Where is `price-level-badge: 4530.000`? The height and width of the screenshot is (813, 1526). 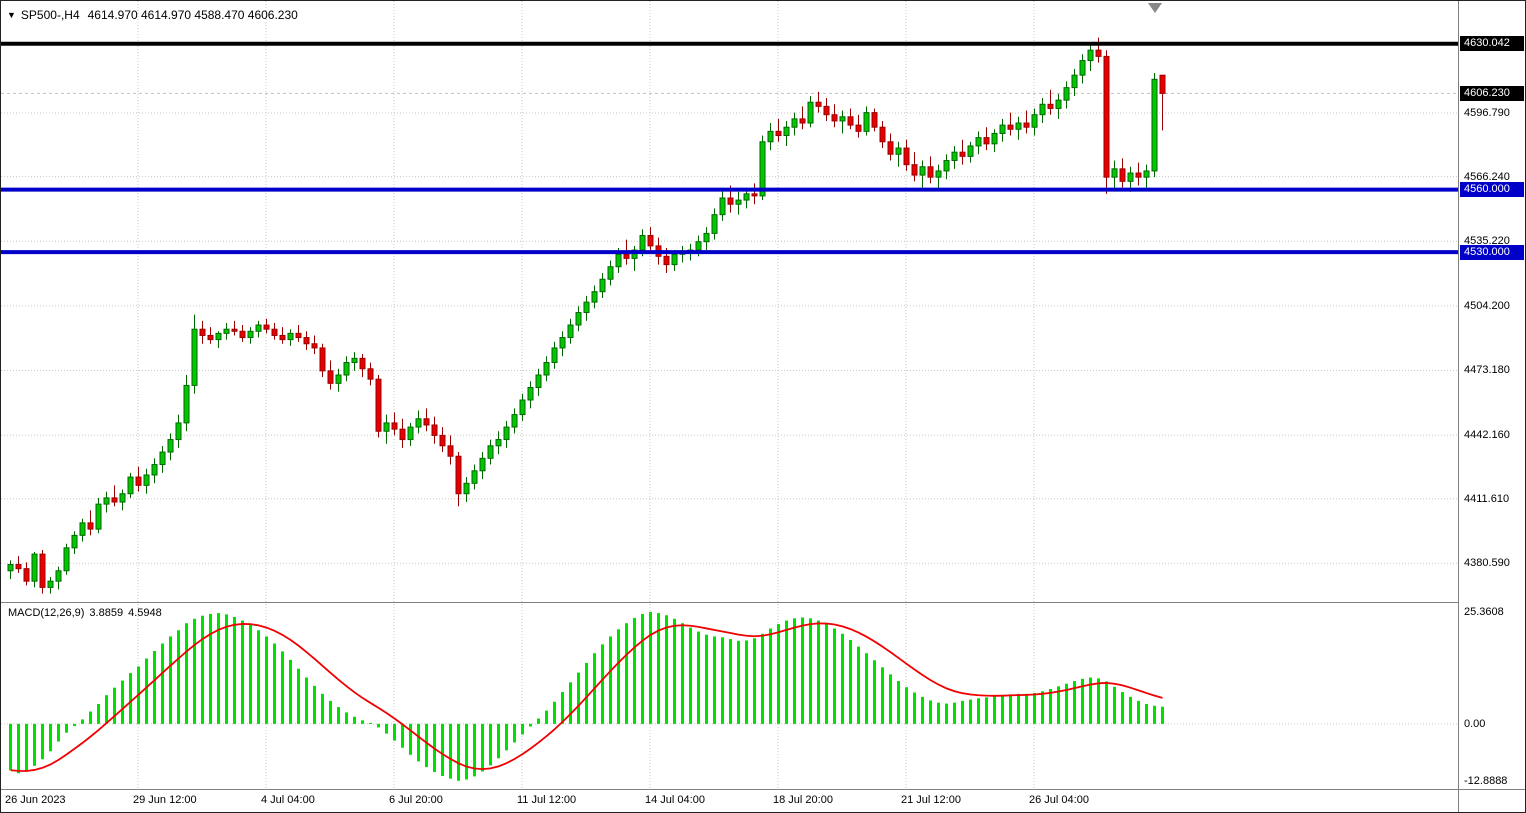 price-level-badge: 4530.000 is located at coordinates (1492, 252).